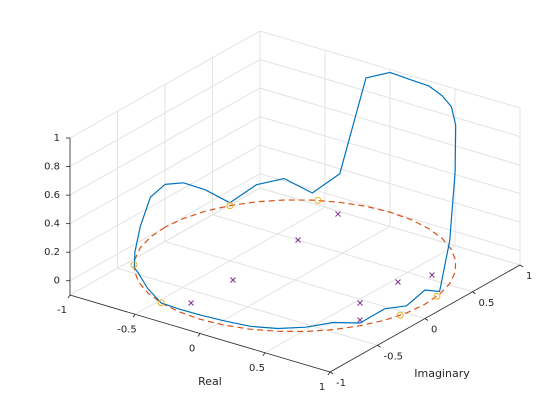  What do you see at coordinates (52, 195) in the screenshot?
I see `z-tick-label: 0.6` at bounding box center [52, 195].